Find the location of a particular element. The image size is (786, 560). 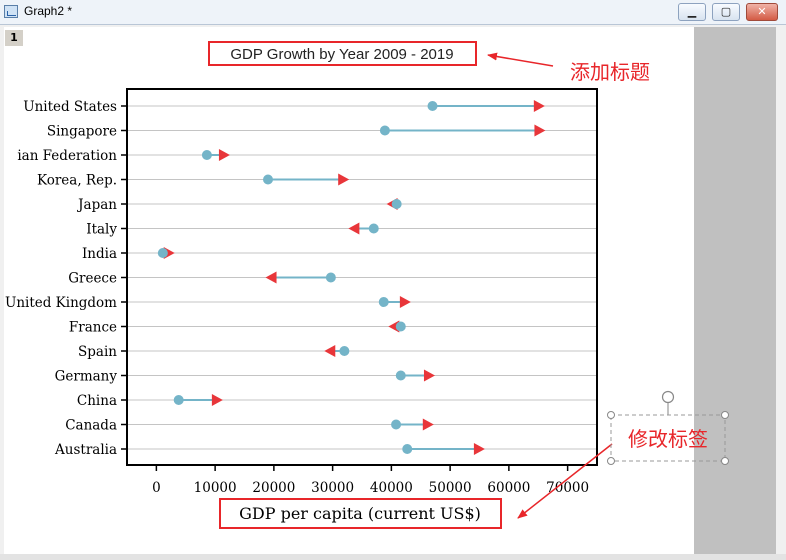

layer-tab-1: 1 is located at coordinates (14, 38).